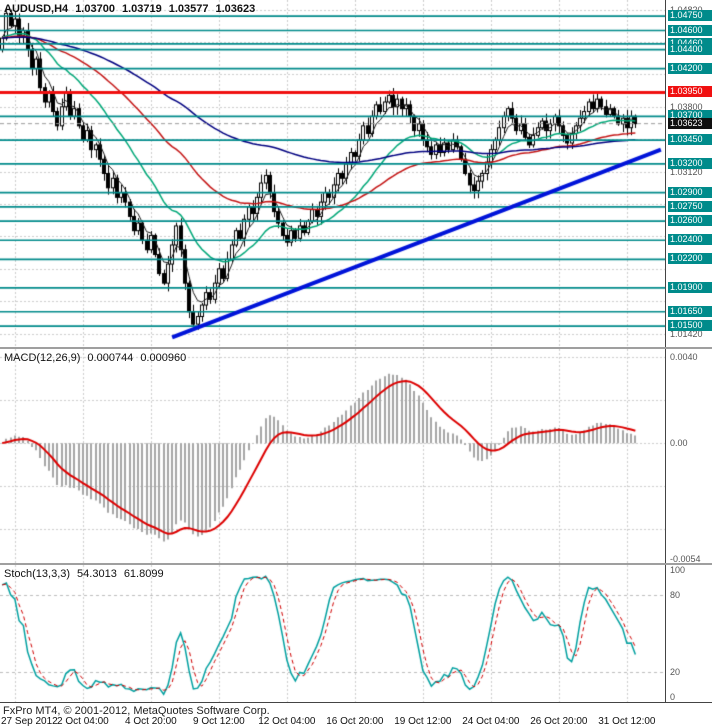  What do you see at coordinates (95, 9) in the screenshot?
I see `open-value: 1.03700` at bounding box center [95, 9].